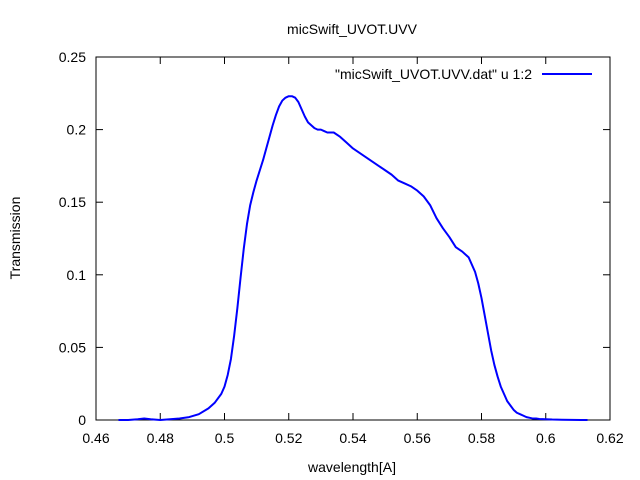  Describe the element at coordinates (352, 29) in the screenshot. I see `chart-title: micSwift_UVOT.UVV` at that location.